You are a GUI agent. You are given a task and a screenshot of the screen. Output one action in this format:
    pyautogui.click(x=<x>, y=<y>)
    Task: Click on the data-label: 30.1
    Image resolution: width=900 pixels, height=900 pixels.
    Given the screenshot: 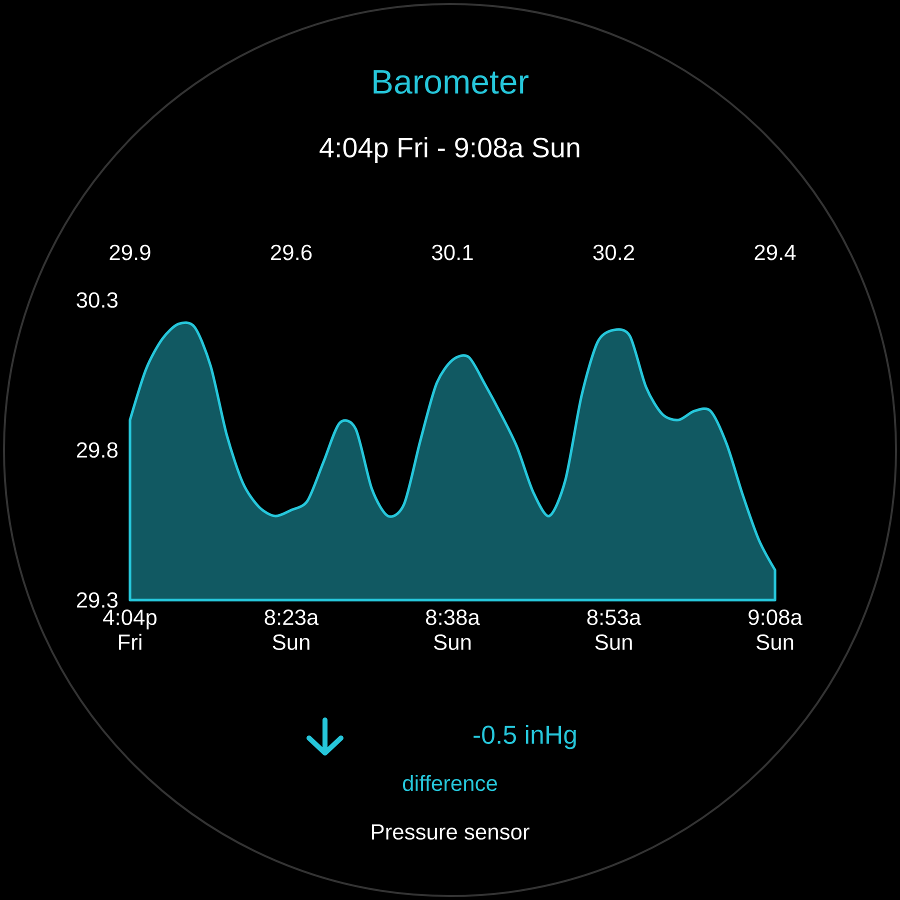 What is the action you would take?
    pyautogui.click(x=452, y=252)
    